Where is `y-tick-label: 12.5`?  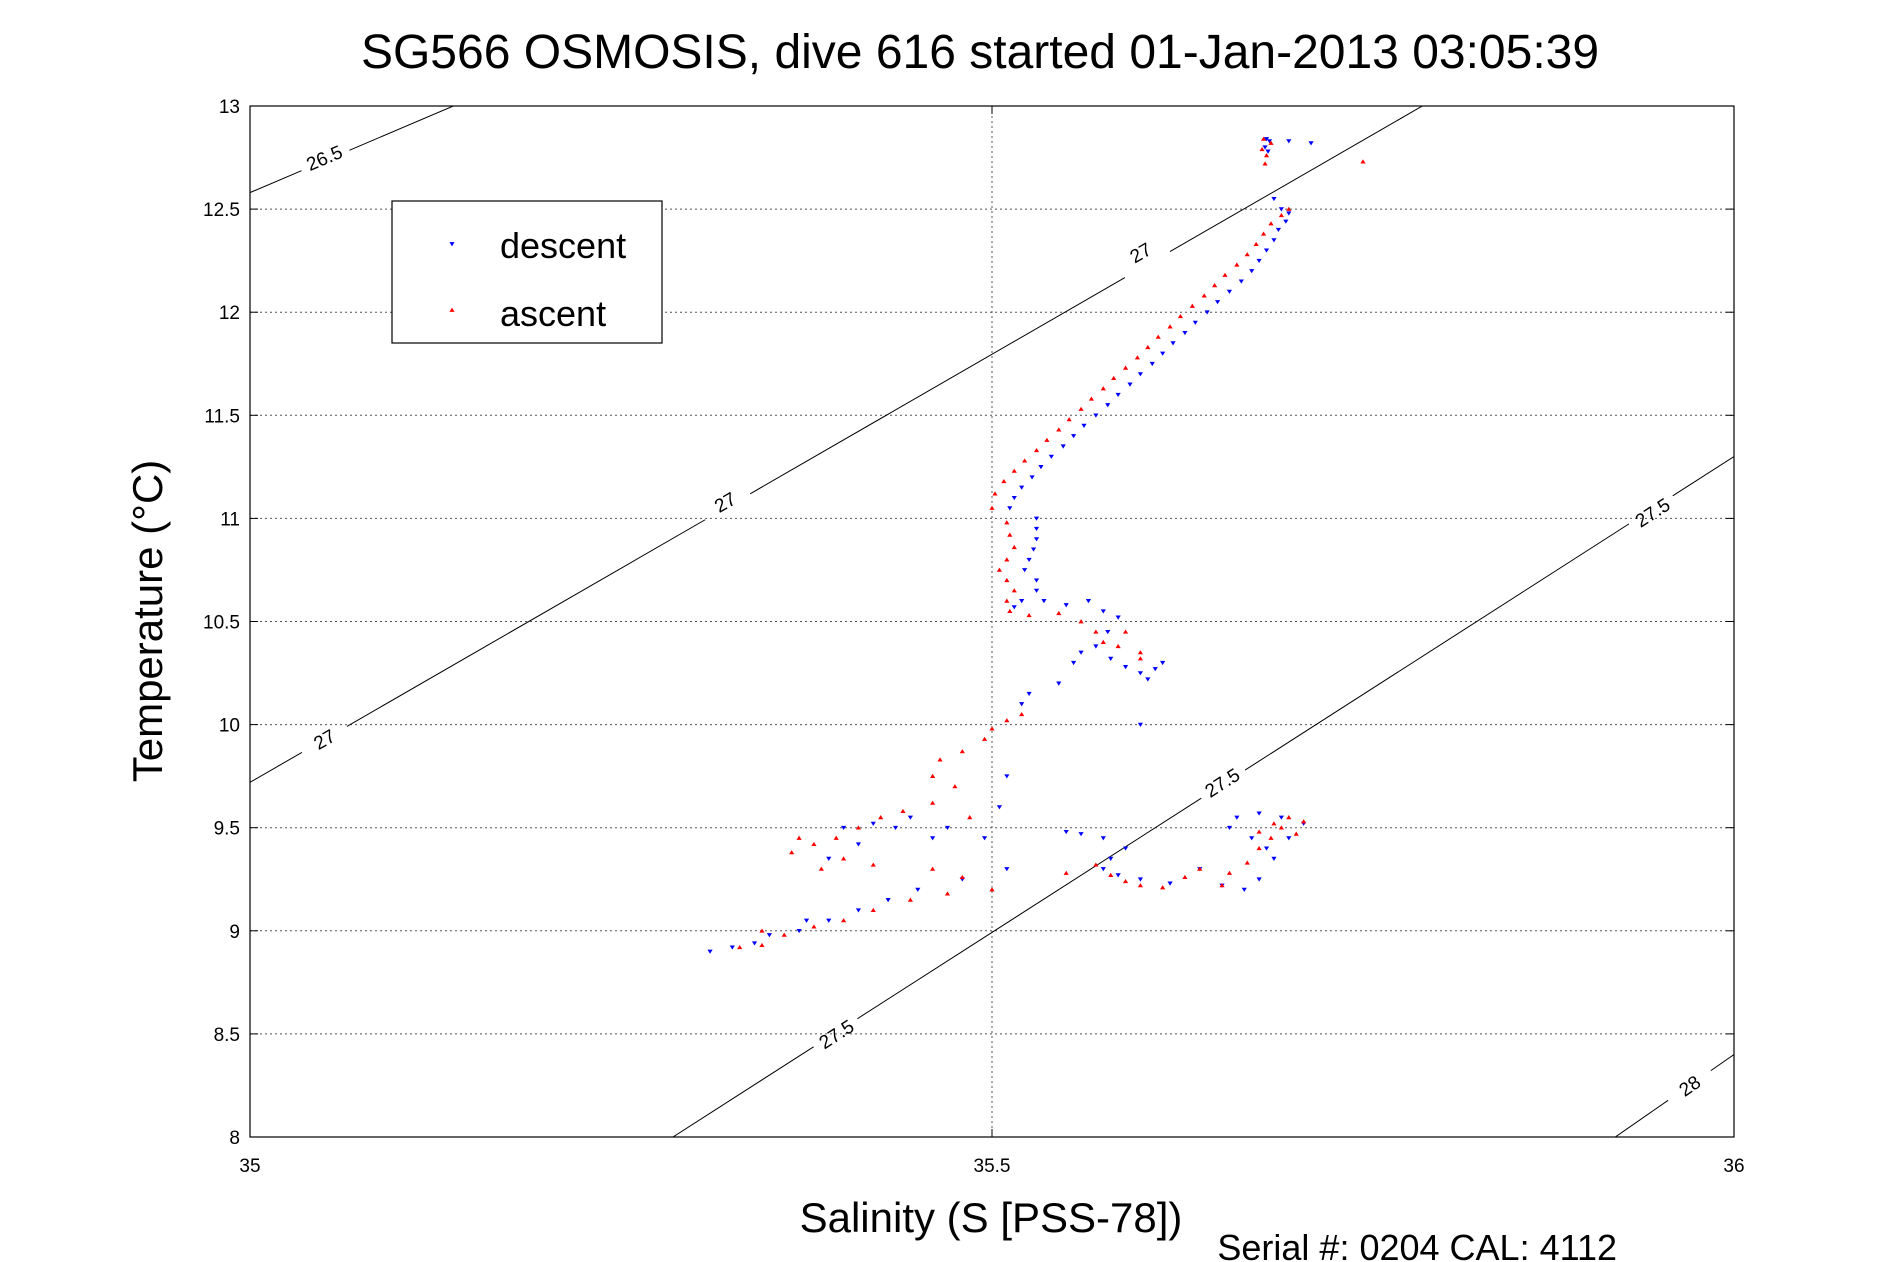 y-tick-label: 12.5 is located at coordinates (221, 210).